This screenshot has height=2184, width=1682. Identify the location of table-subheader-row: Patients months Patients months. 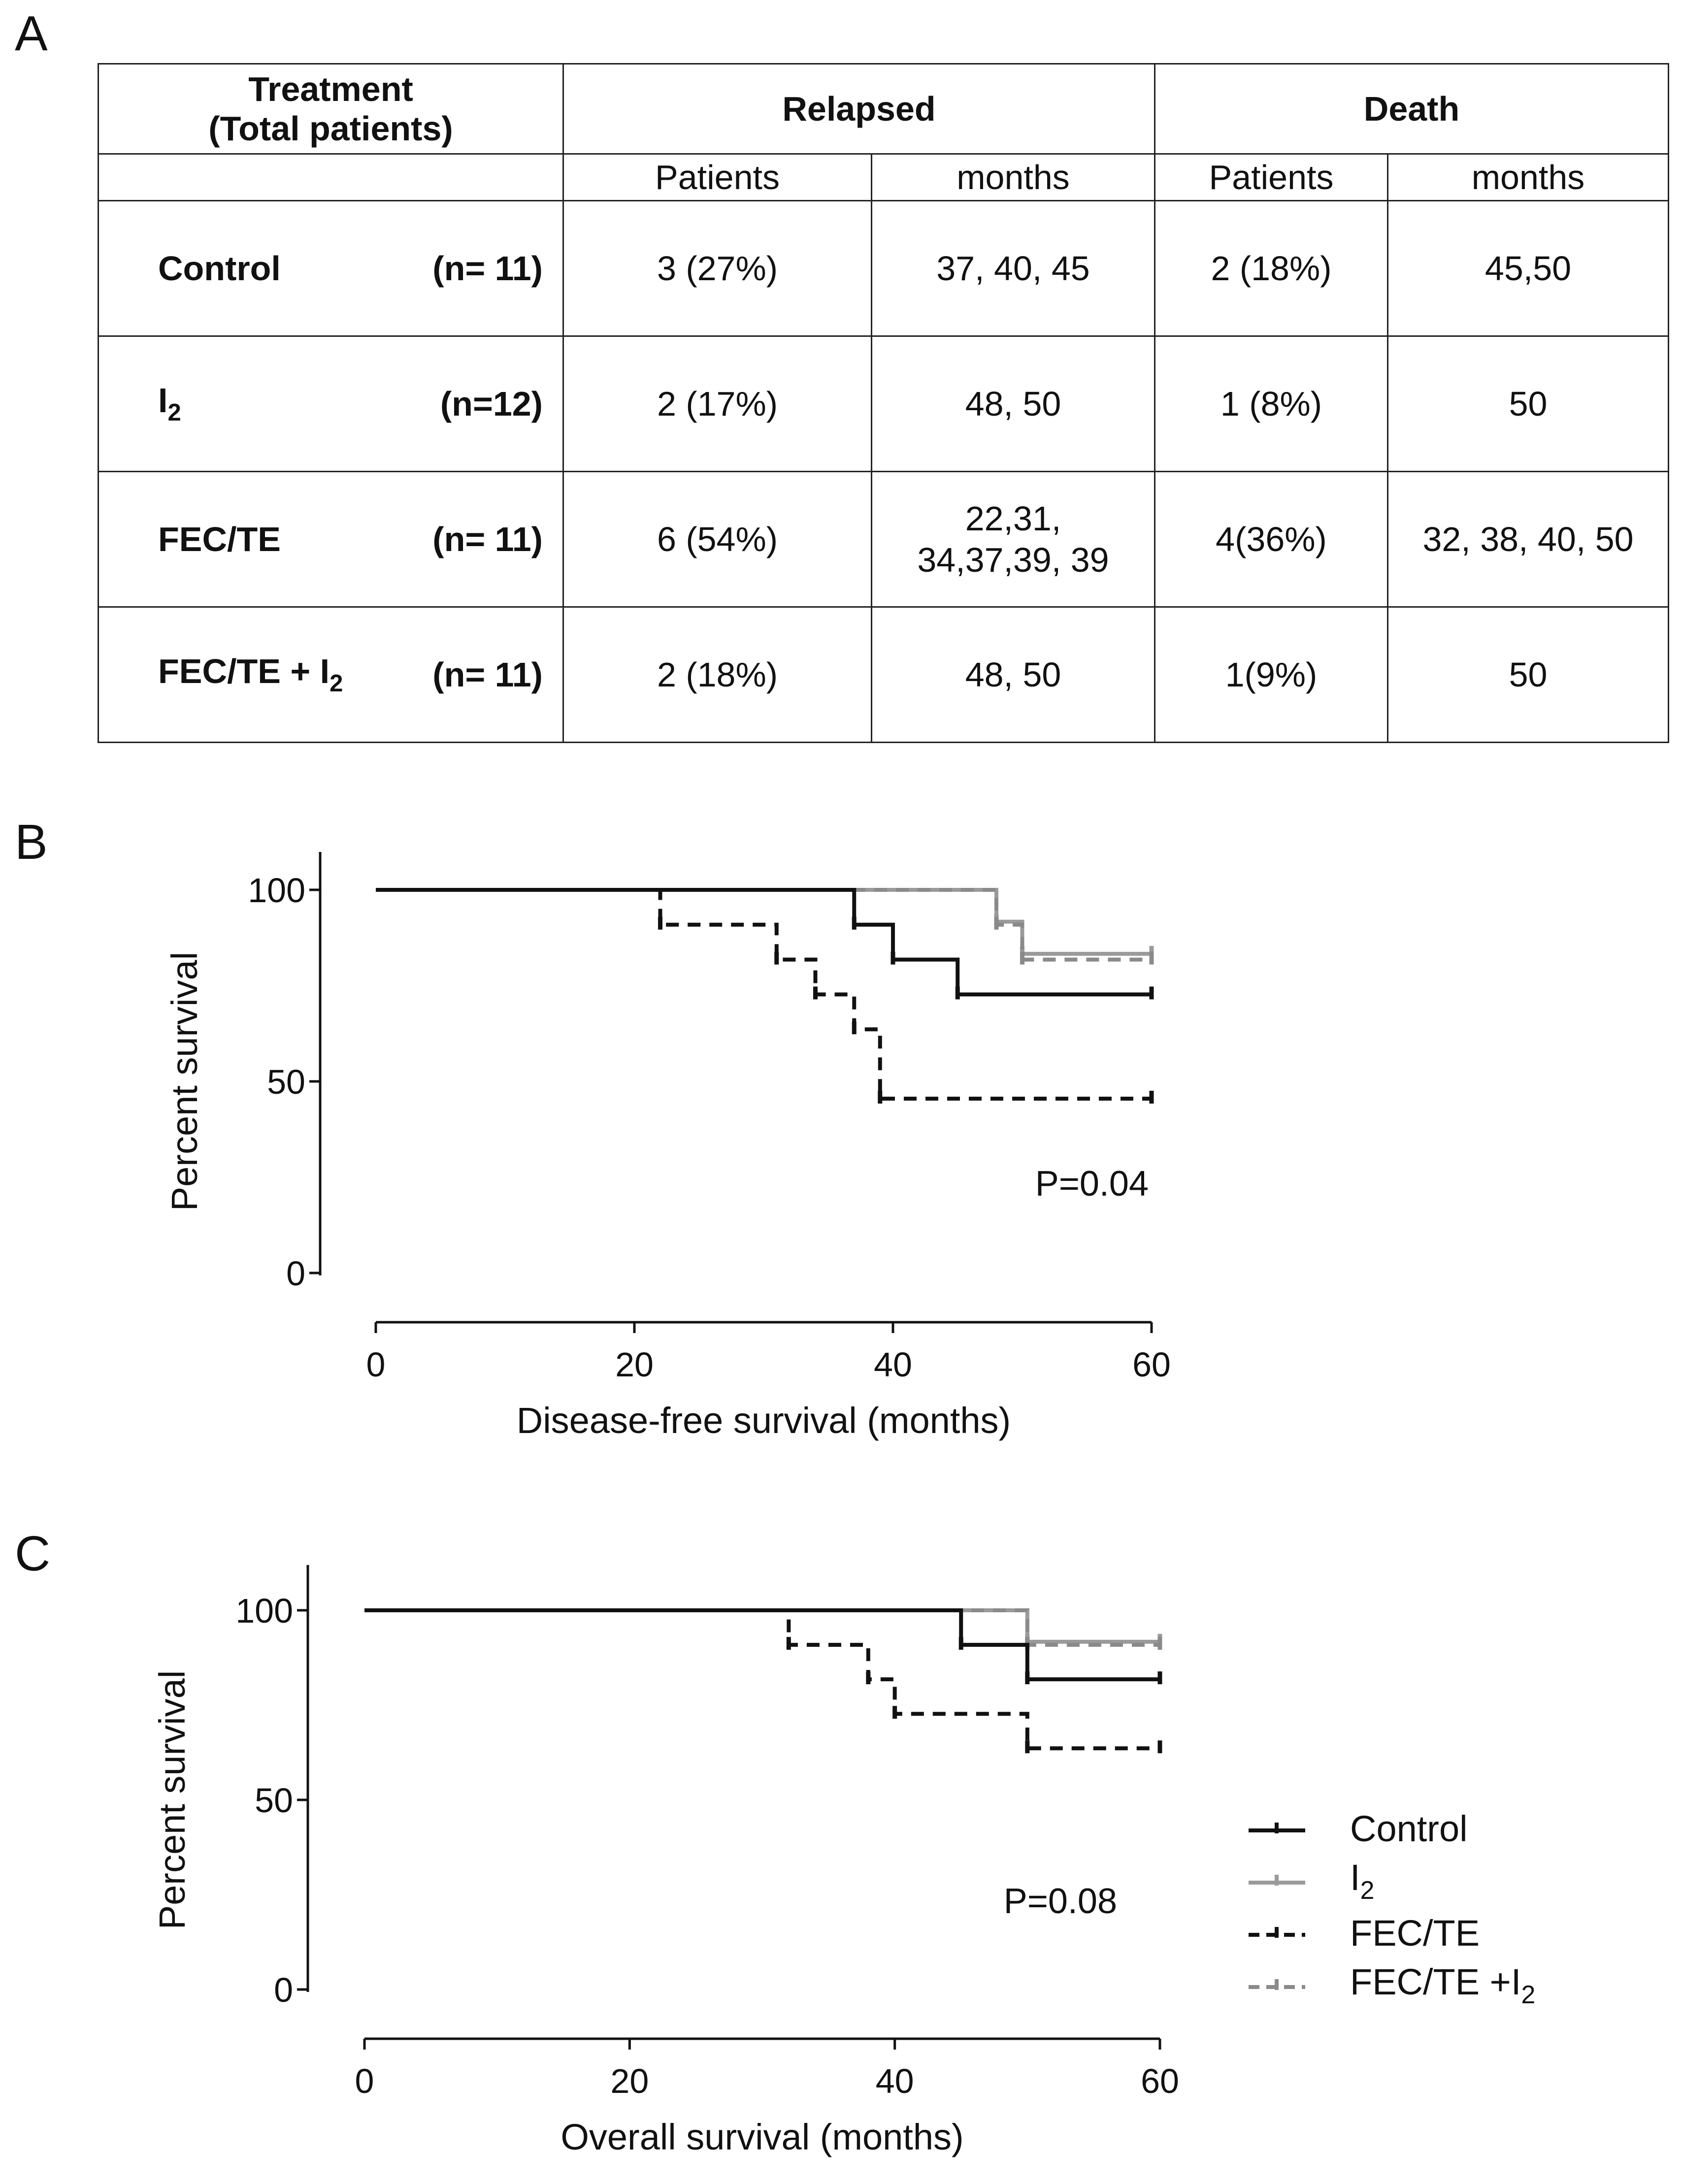
(884, 177).